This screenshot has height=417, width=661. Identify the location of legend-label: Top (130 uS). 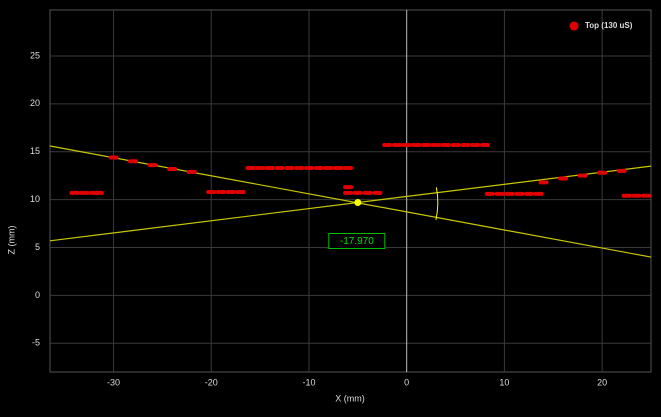
(609, 25).